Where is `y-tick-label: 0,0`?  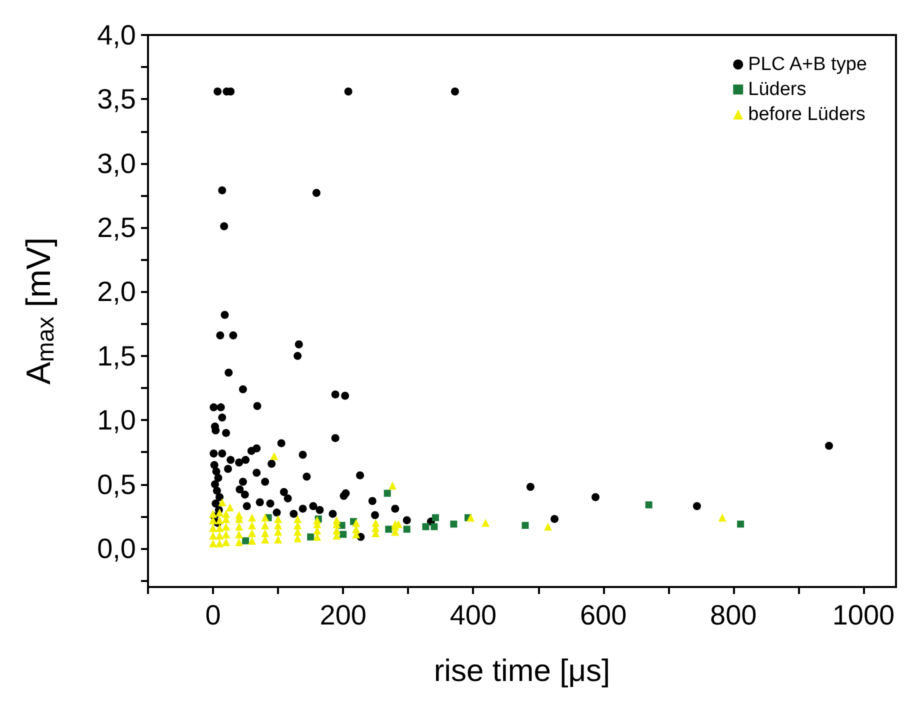
y-tick-label: 0,0 is located at coordinates (116, 548).